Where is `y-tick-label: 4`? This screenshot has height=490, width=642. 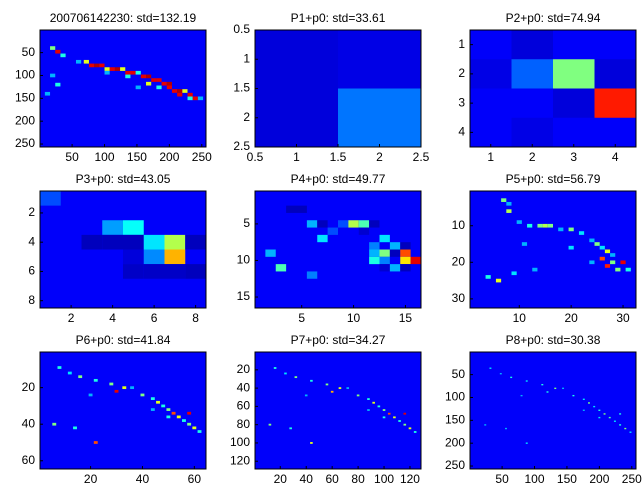 y-tick-label: 4 is located at coordinates (461, 132).